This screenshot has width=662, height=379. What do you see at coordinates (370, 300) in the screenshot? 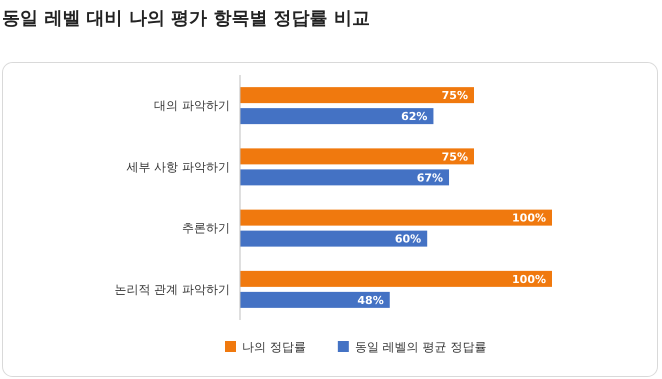
I see `data-label: 48%` at bounding box center [370, 300].